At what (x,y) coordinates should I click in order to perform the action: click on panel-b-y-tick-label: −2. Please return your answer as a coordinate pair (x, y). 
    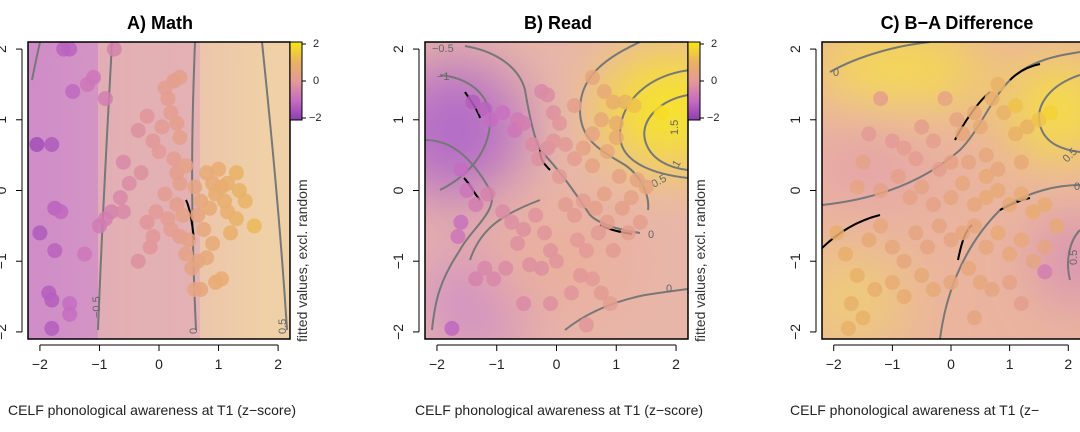
    Looking at the image, I should click on (398, 332).